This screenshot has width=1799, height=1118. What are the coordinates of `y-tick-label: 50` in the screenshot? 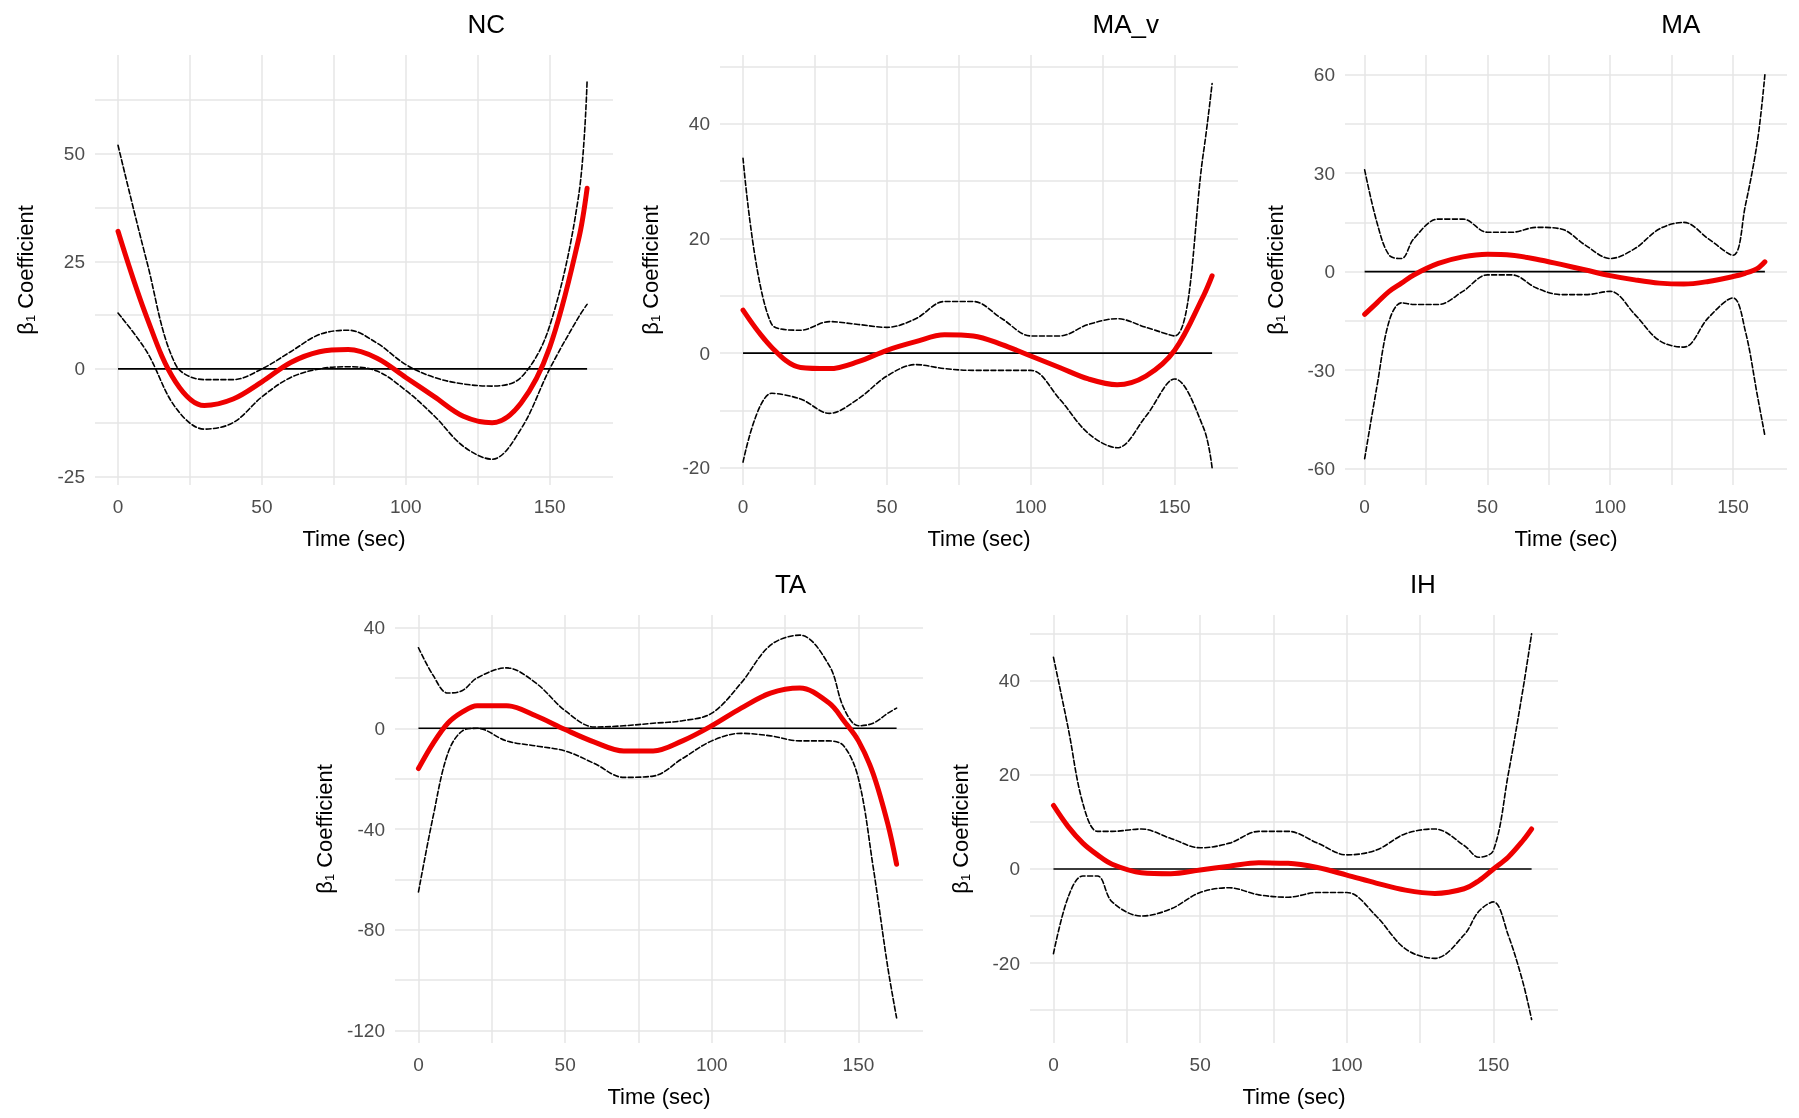 It's located at (74, 154).